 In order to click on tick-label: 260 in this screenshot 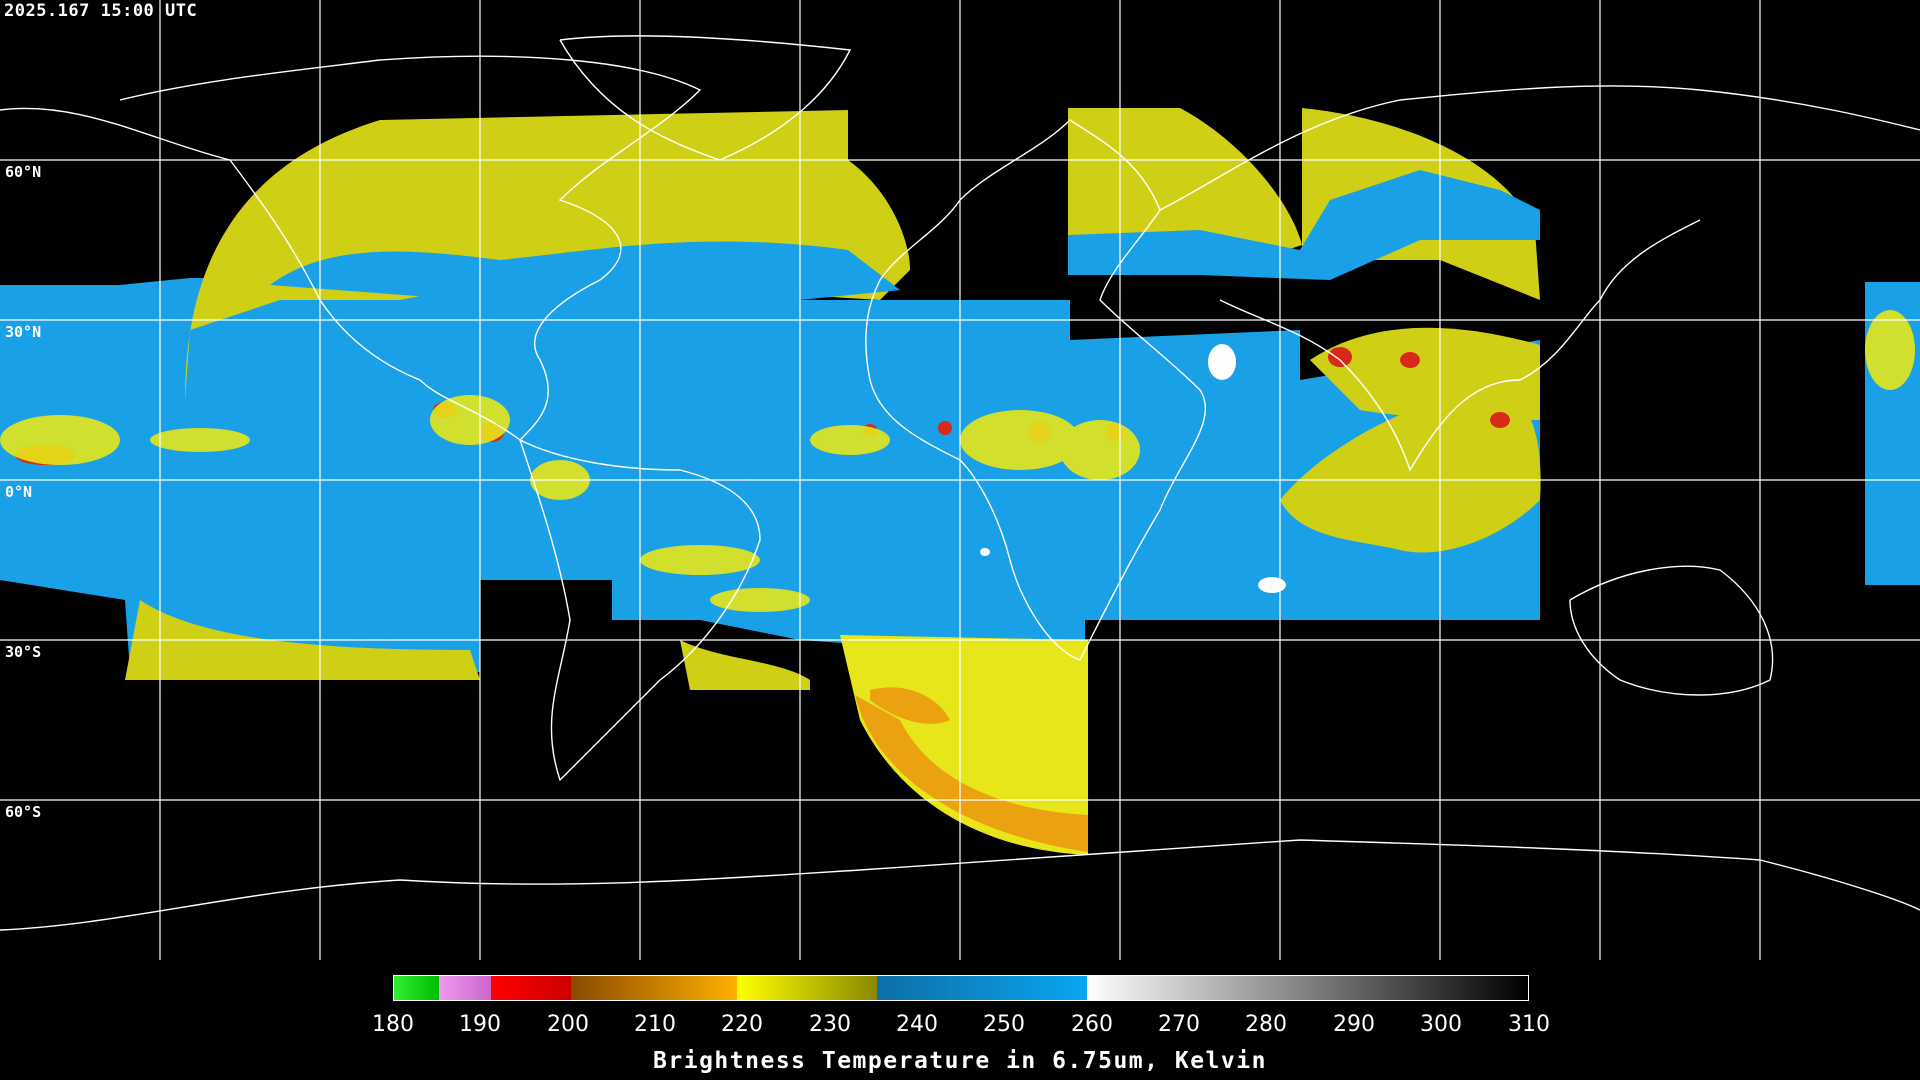, I will do `click(1092, 1024)`.